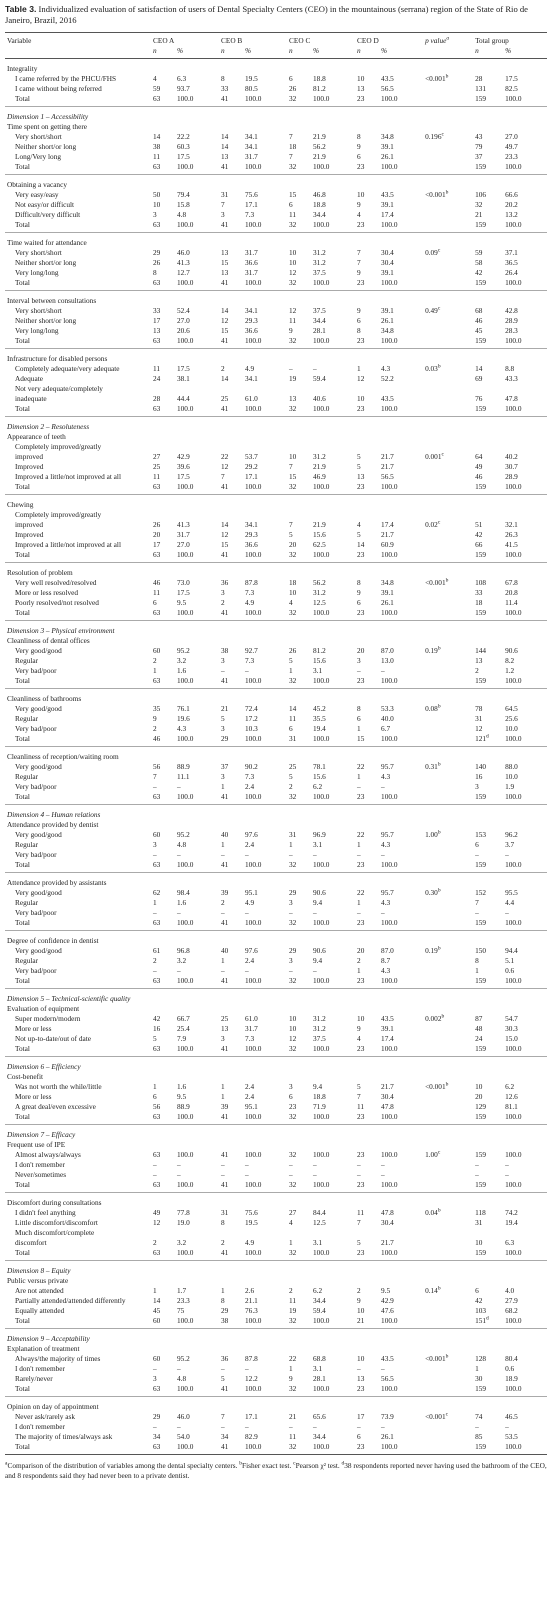  Describe the element at coordinates (225, 486) in the screenshot. I see `cell: 41` at that location.